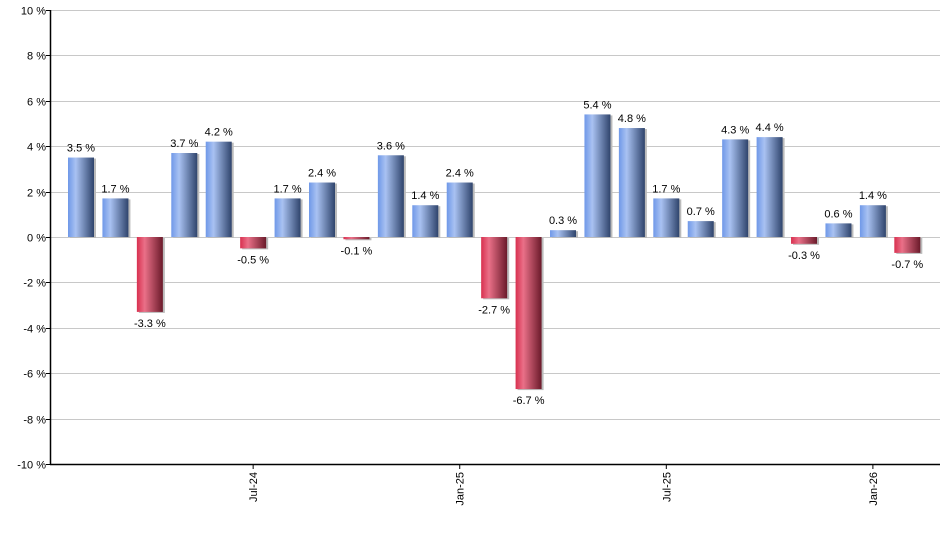 The image size is (940, 550). What do you see at coordinates (184, 144) in the screenshot?
I see `data-label: 3.7 %` at bounding box center [184, 144].